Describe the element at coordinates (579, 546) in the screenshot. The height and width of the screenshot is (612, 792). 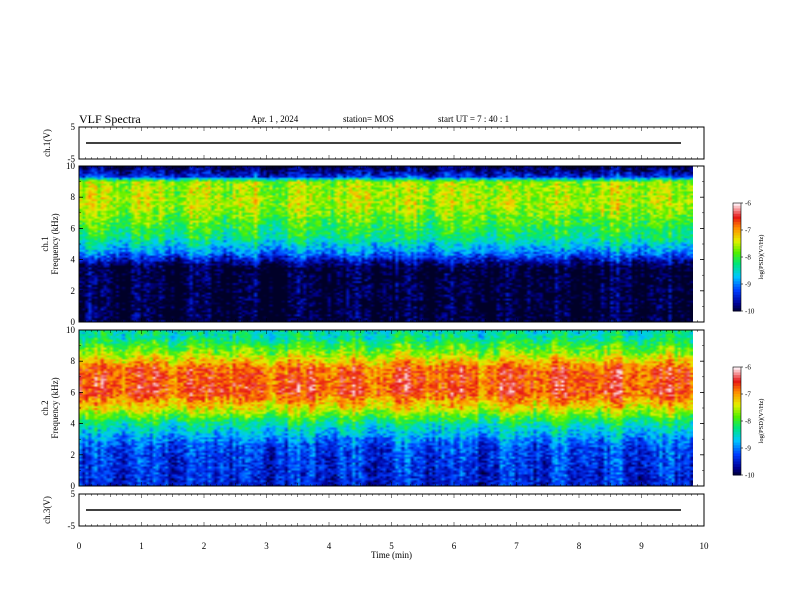
I see `x-tick-label: 8` at that location.